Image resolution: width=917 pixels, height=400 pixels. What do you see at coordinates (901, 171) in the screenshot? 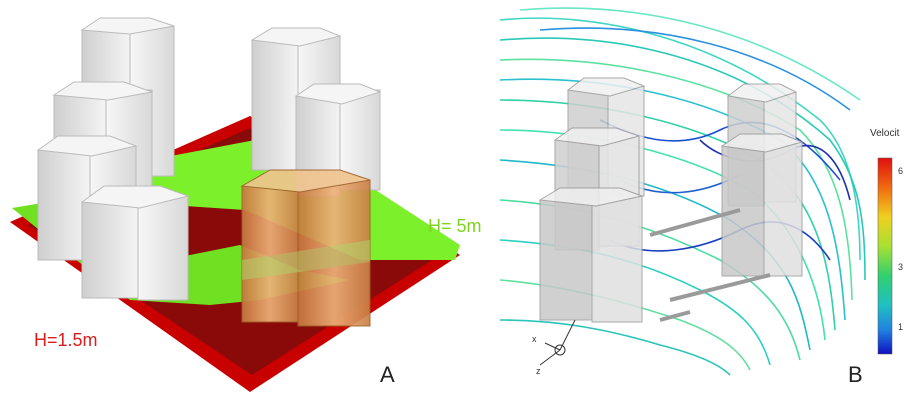
I see `legend-tick-6: 6` at bounding box center [901, 171].